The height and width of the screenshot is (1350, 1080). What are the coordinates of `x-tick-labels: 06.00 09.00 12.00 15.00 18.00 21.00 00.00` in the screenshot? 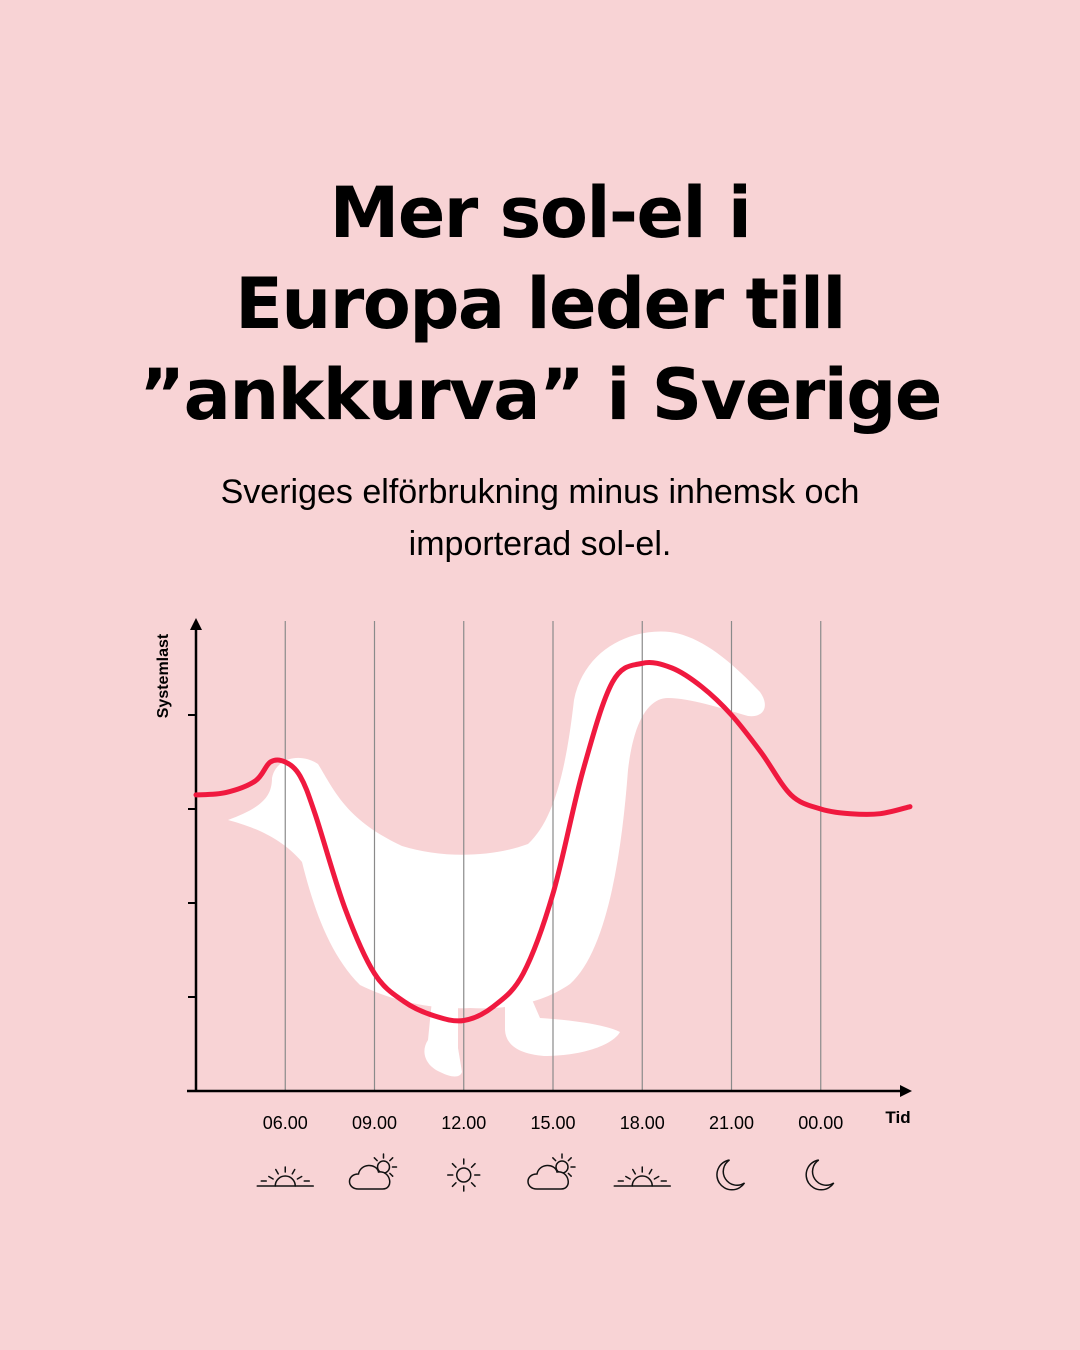 It's located at (553, 1123).